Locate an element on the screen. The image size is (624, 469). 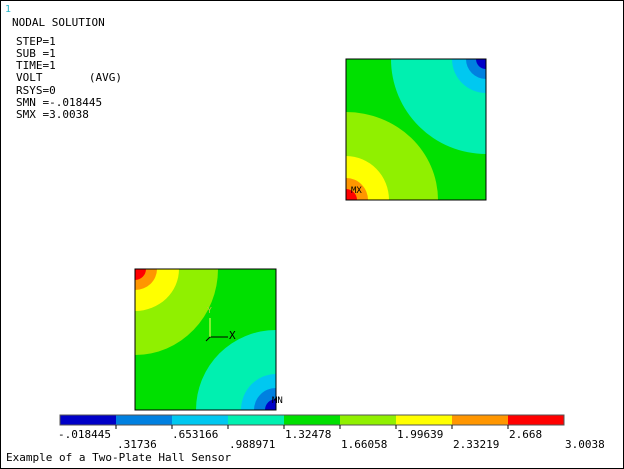
info-step: STEP=1 is located at coordinates (36, 41).